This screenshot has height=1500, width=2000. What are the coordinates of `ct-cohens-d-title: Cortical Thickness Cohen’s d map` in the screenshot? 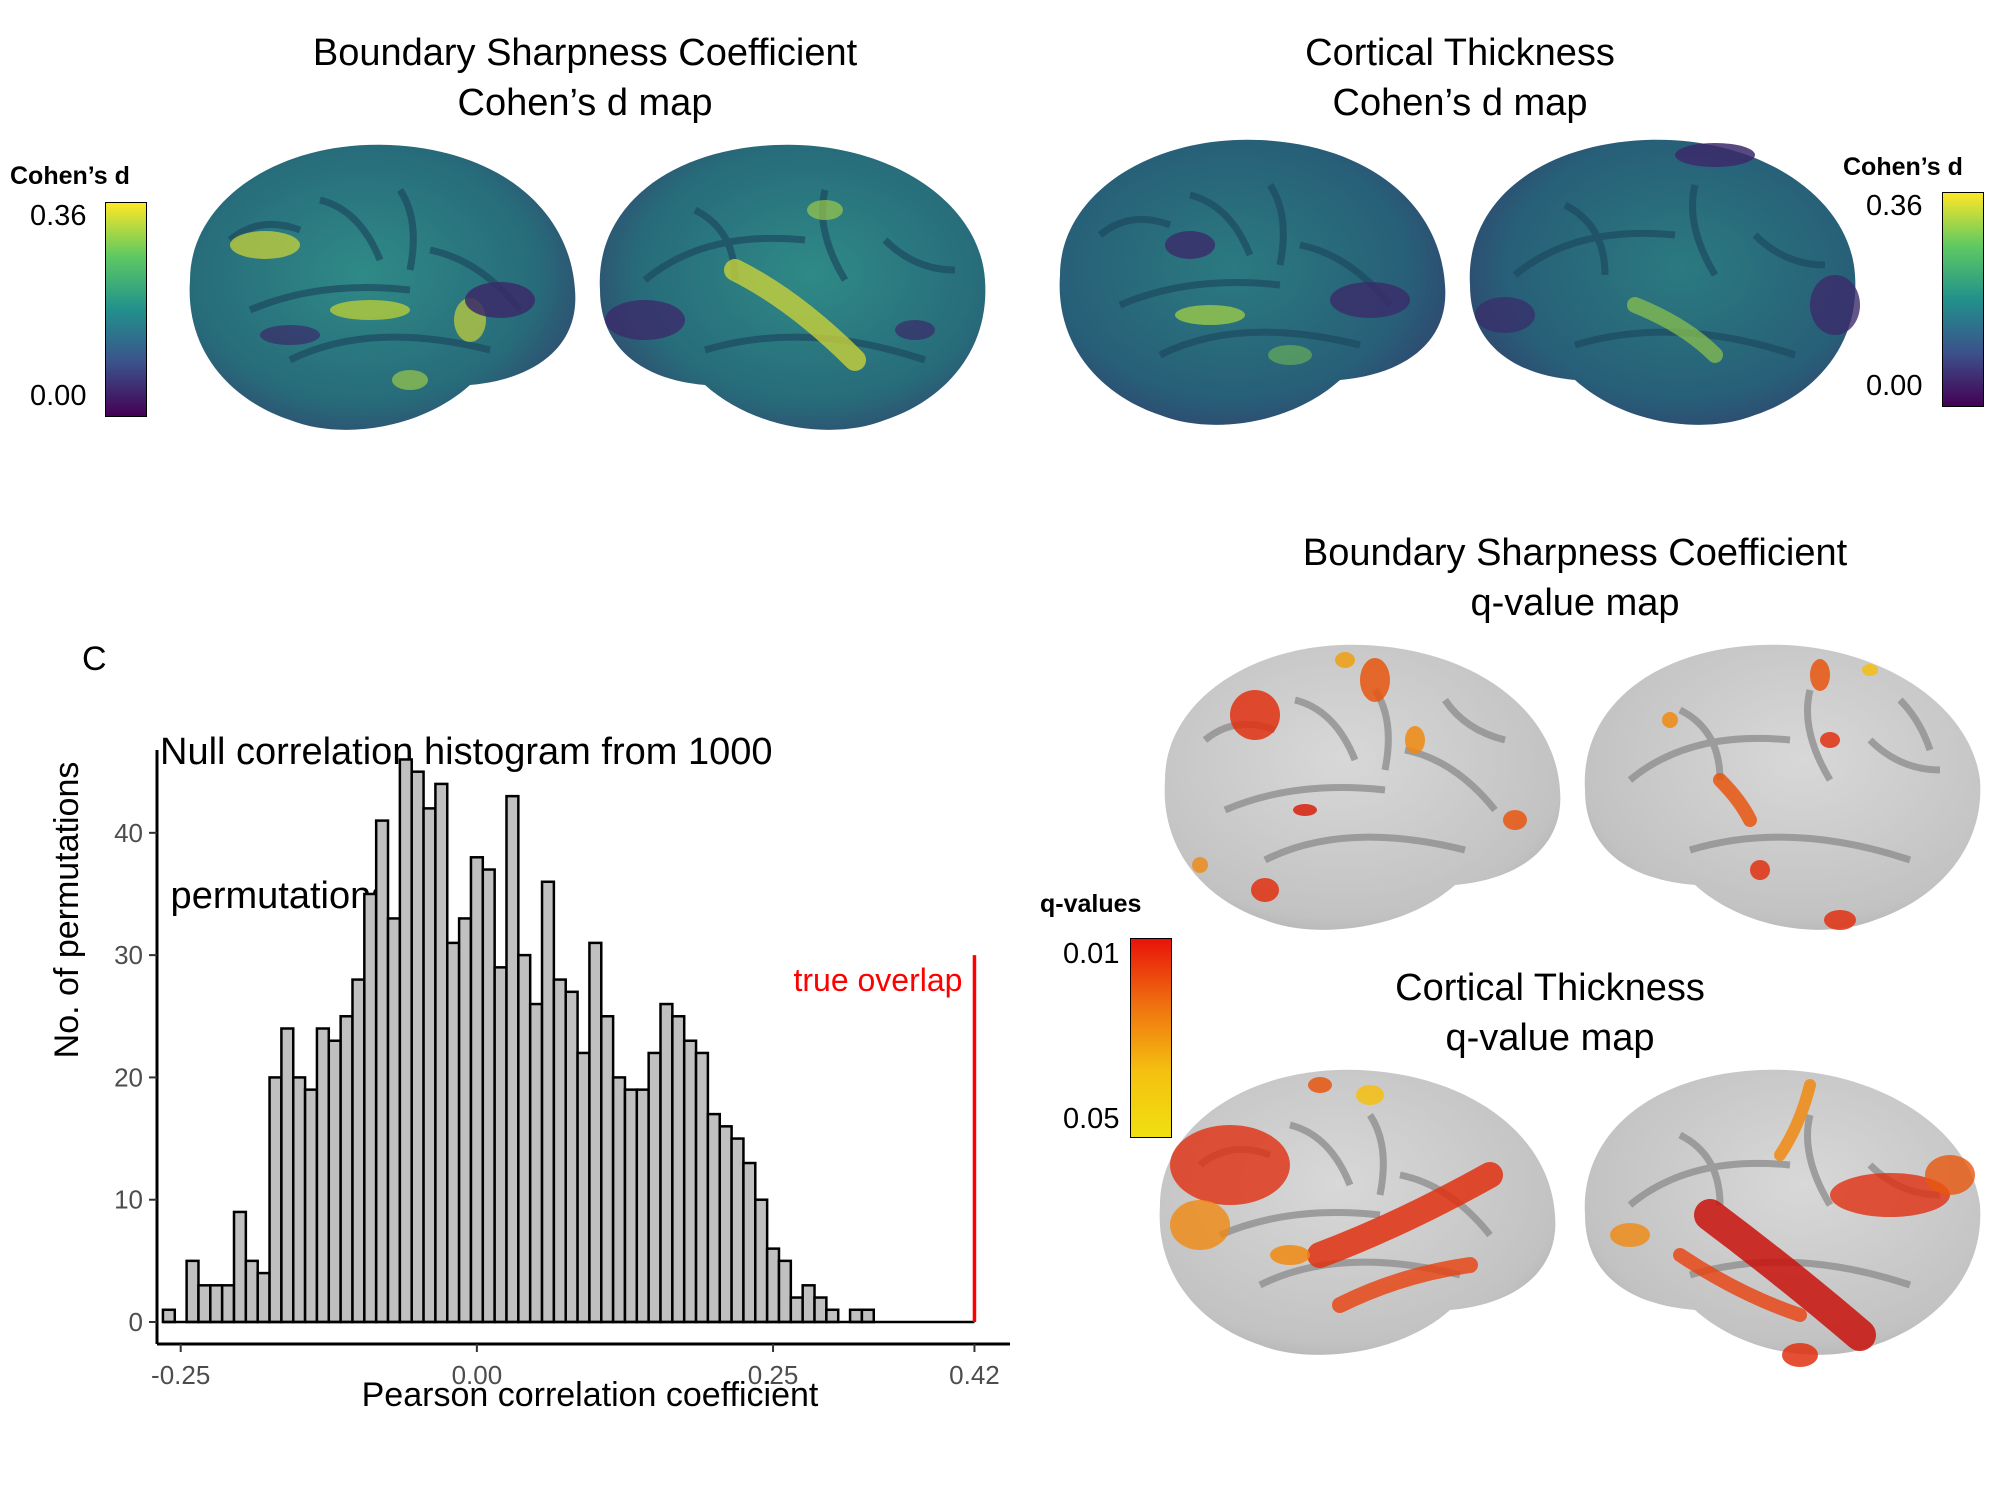 It's located at (1460, 78).